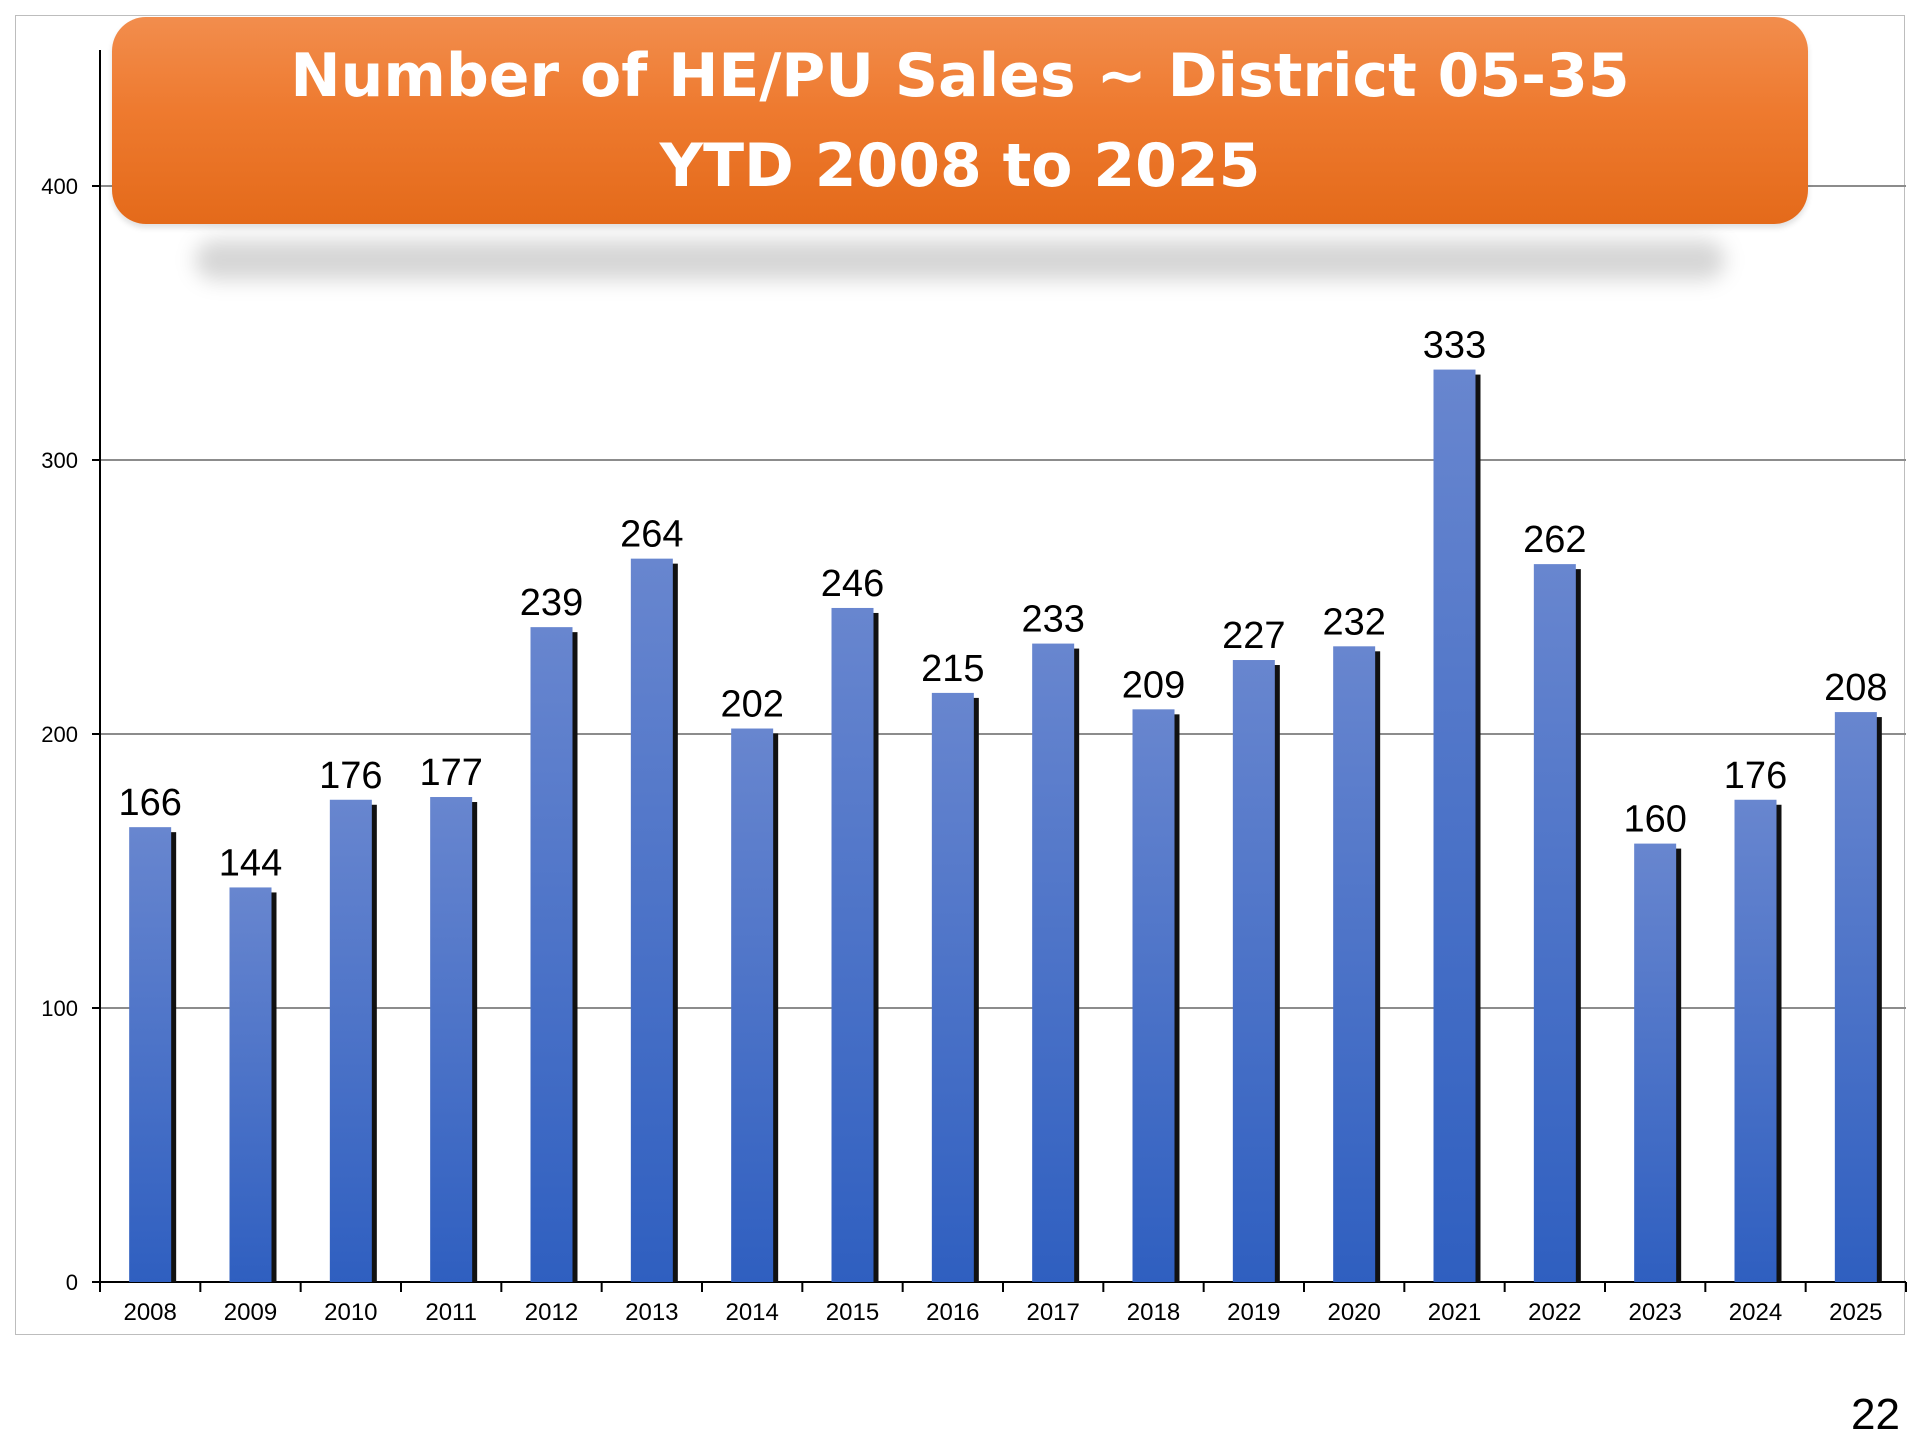  I want to click on x-tick-label: 2019, so click(1253, 1312).